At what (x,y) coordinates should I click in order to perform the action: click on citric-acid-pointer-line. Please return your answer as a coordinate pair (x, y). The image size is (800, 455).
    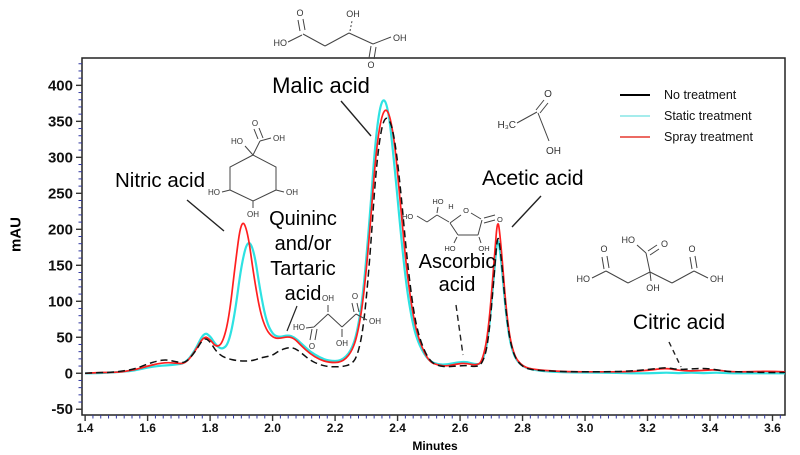
    Looking at the image, I should click on (675, 354).